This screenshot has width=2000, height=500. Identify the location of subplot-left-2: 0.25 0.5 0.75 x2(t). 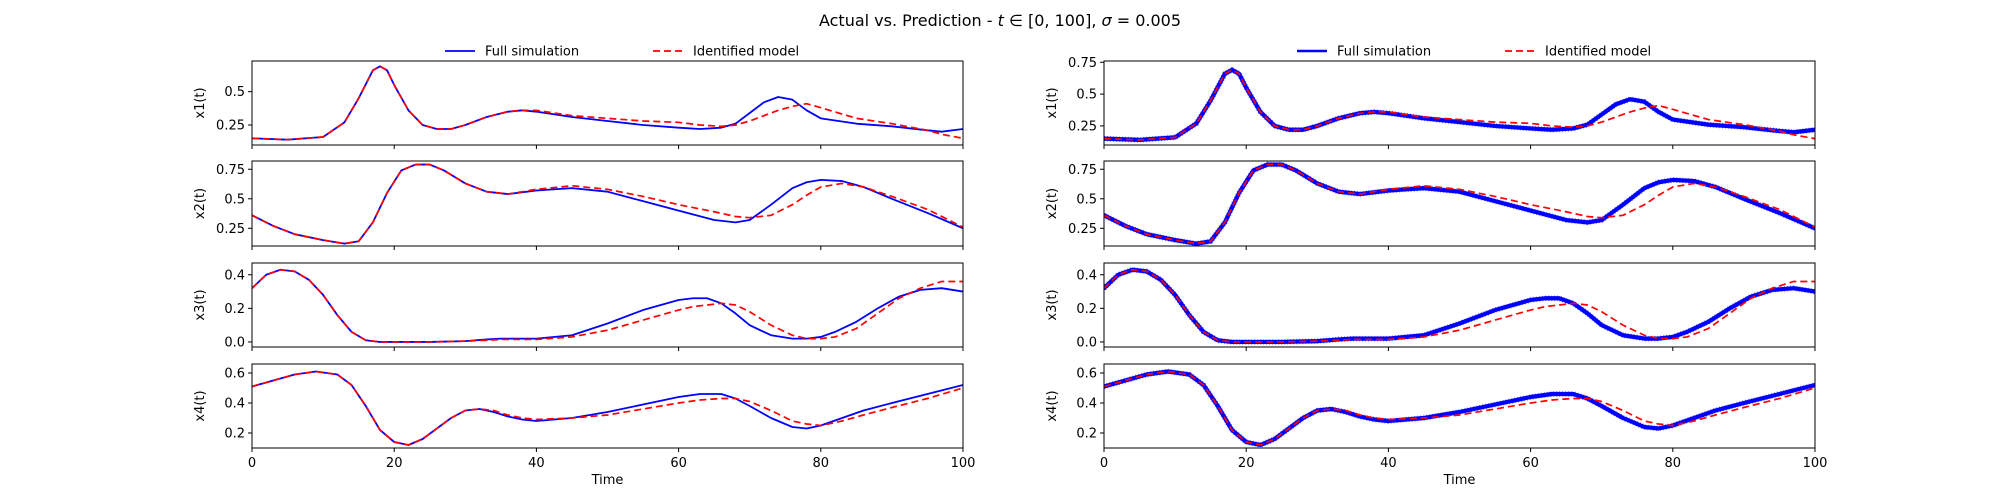
(578, 205).